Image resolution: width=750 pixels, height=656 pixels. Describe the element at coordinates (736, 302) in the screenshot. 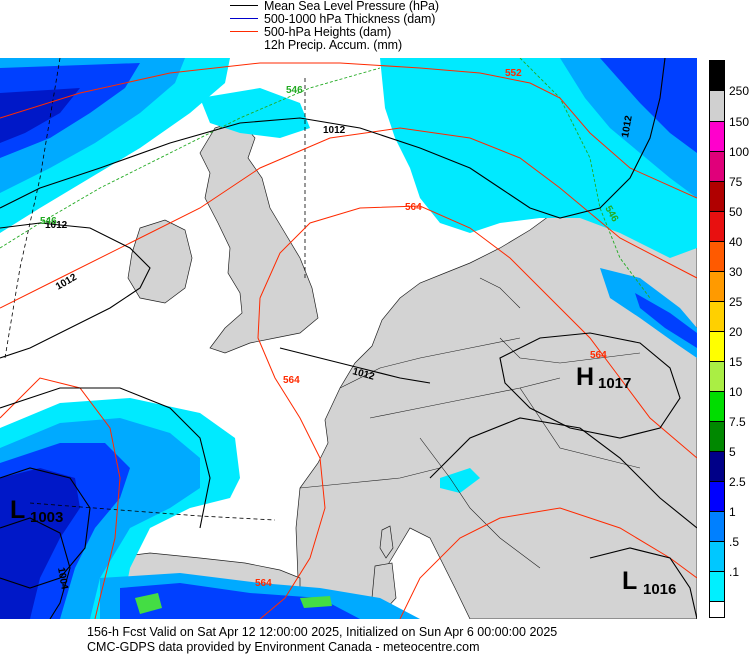

I see `colorbar-label: 25` at that location.